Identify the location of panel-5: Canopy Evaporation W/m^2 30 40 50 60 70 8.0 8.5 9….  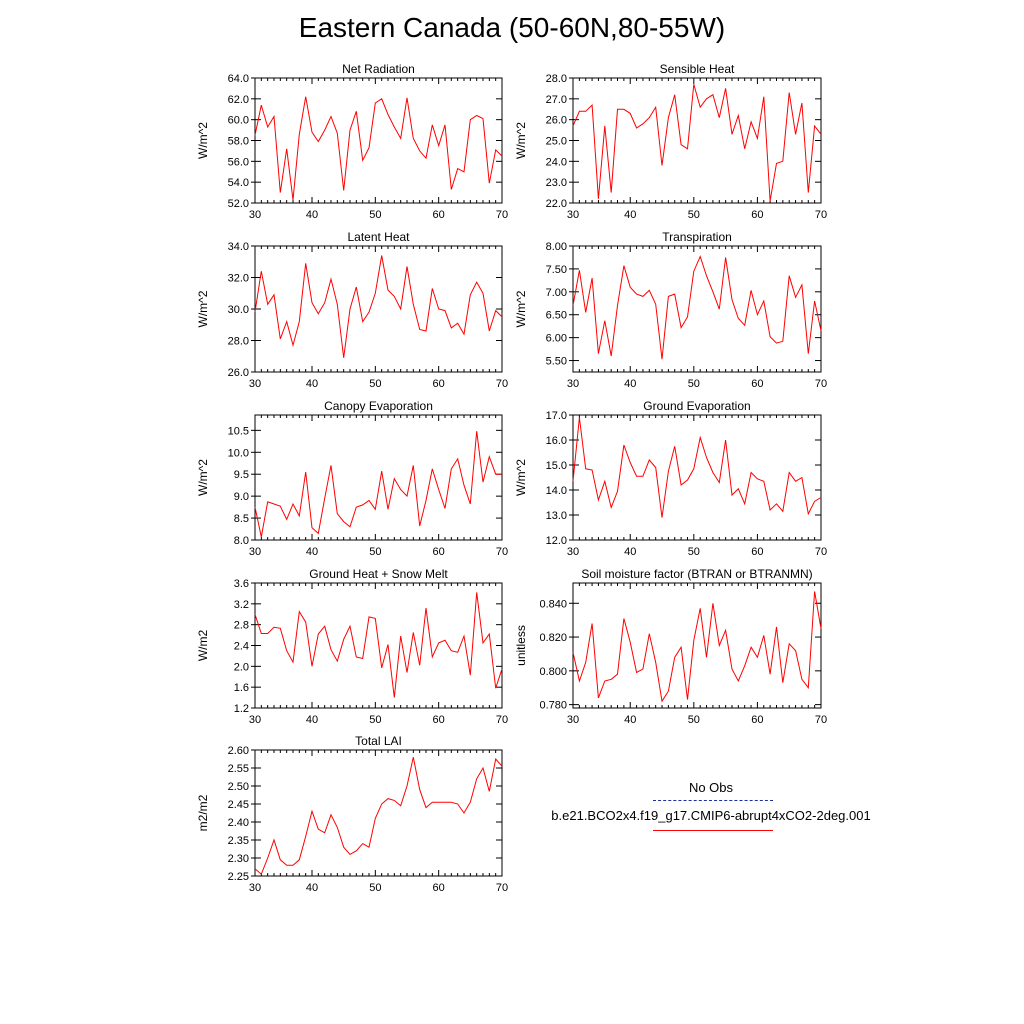
(352, 478).